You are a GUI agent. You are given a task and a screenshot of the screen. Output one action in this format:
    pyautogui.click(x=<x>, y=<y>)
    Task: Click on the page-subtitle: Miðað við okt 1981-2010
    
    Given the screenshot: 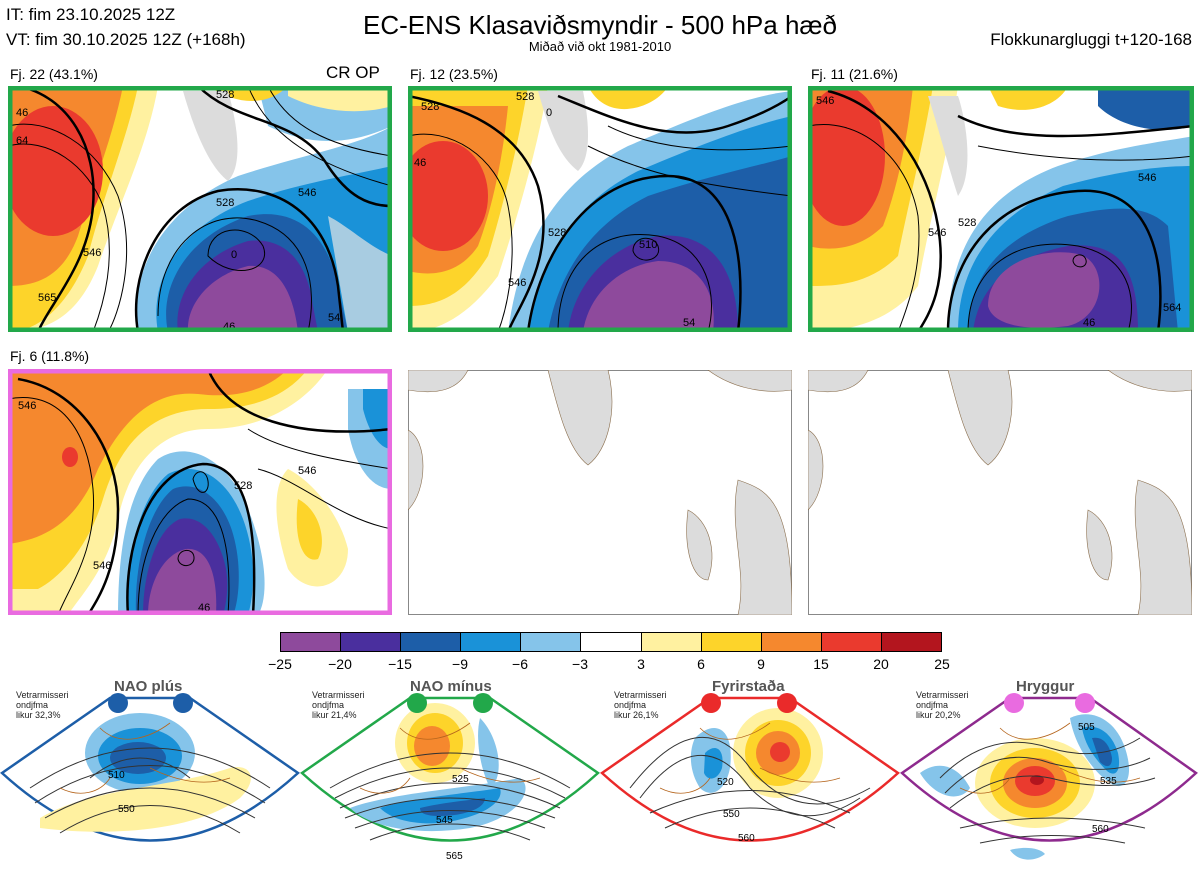 What is the action you would take?
    pyautogui.click(x=600, y=46)
    